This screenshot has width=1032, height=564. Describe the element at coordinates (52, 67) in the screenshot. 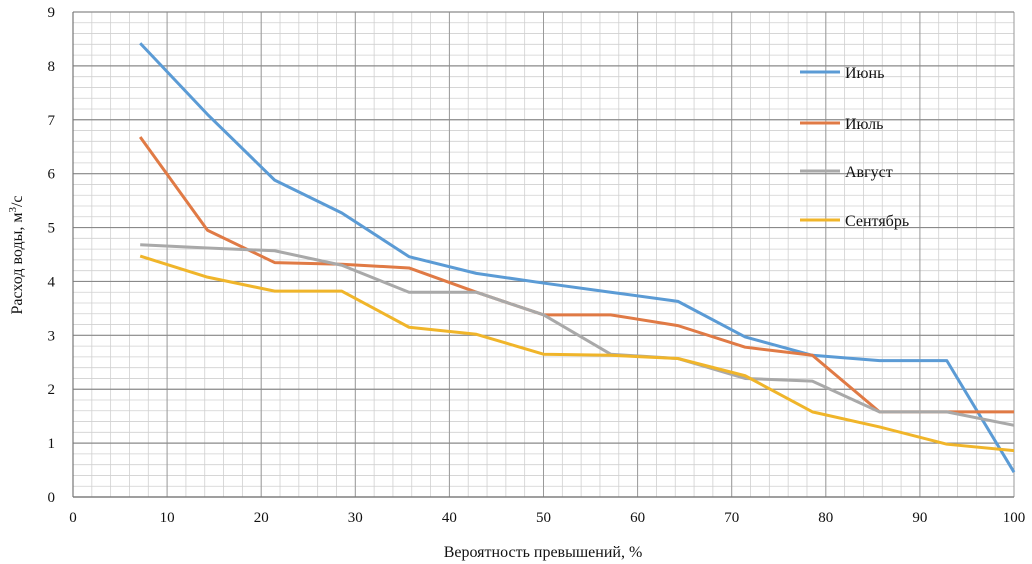

I see `y-tick-label: 8` at that location.